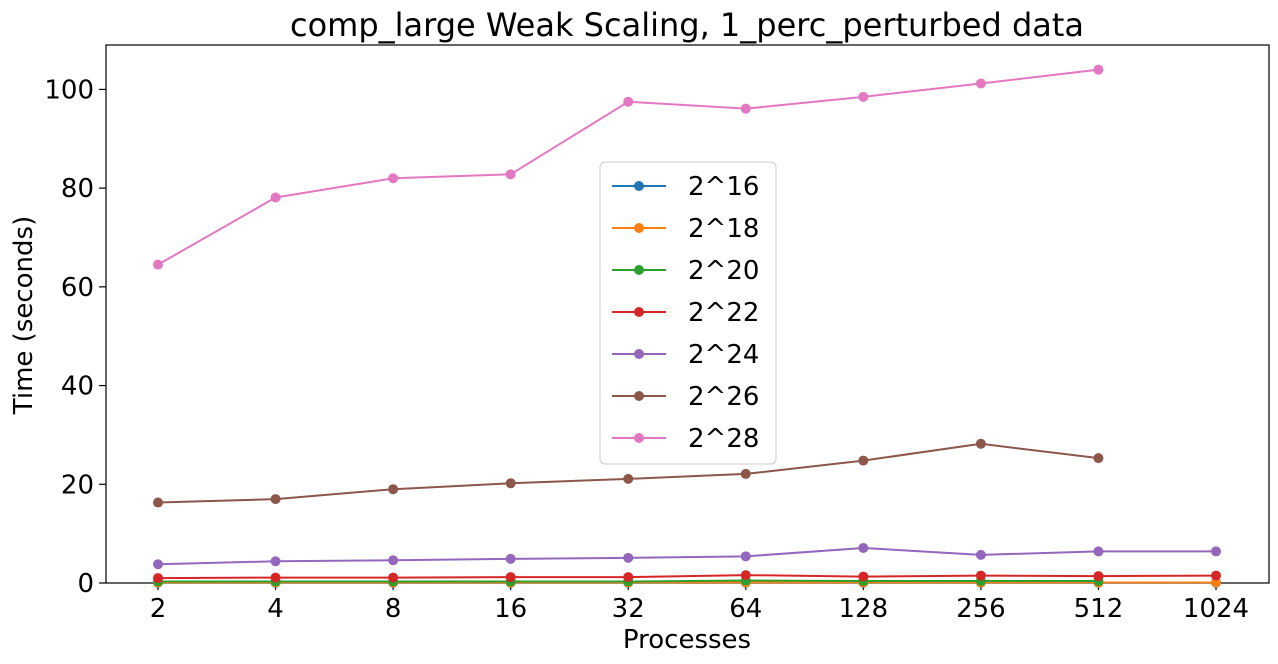  I want to click on legend-label: 2^18, so click(723, 229).